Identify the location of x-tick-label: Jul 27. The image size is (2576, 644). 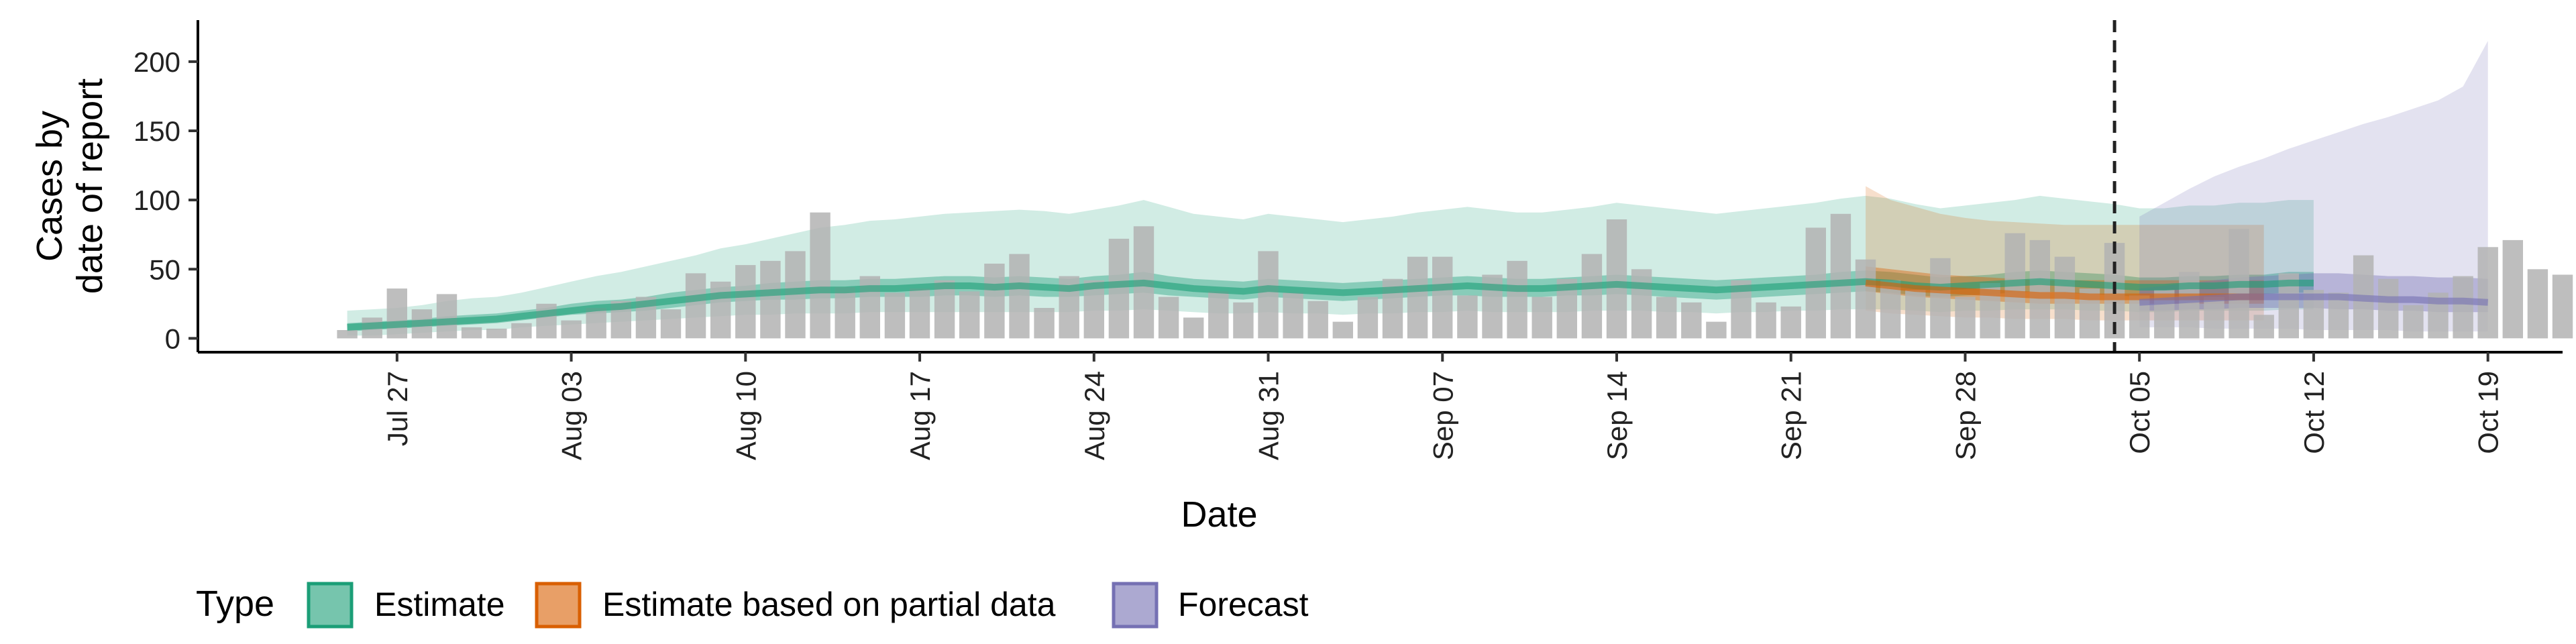
(397, 408).